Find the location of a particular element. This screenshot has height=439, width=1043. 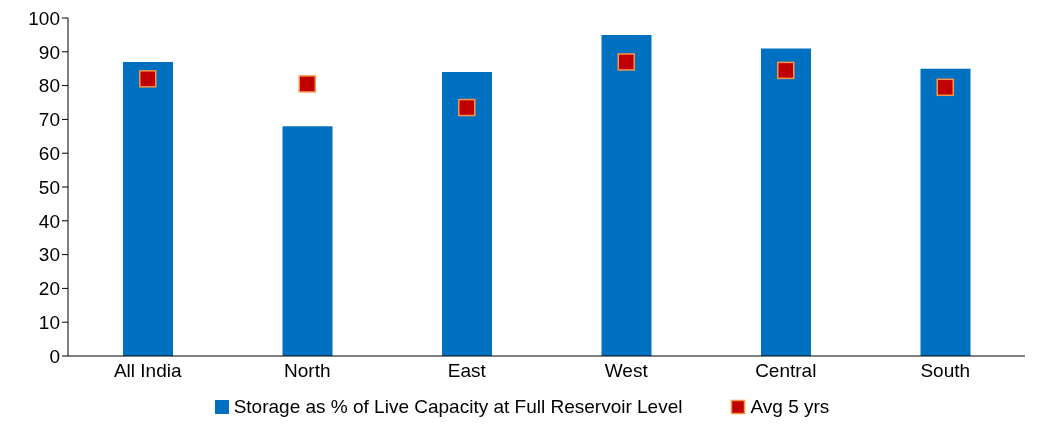

y-tick-label: 50 is located at coordinates (49, 187).